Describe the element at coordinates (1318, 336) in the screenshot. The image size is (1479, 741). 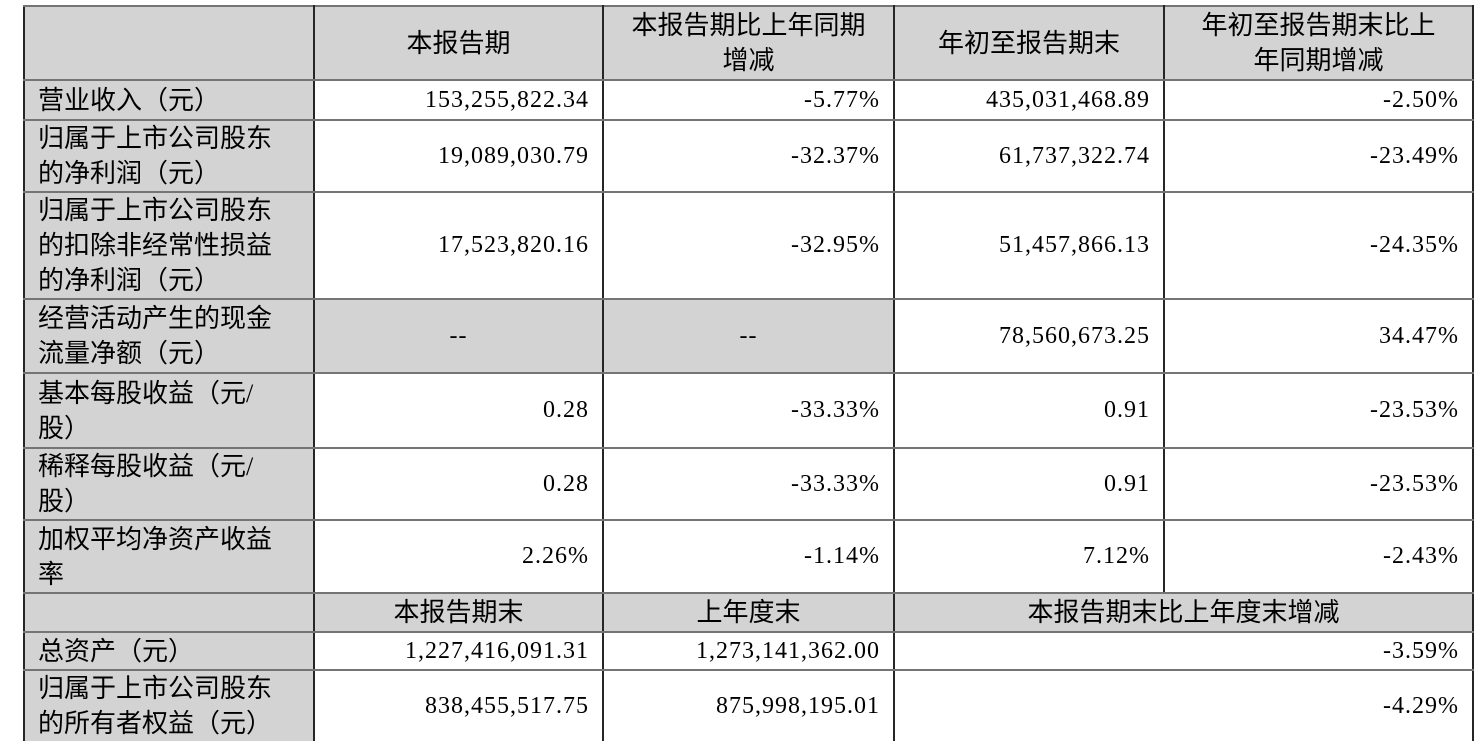
I see `ytd-yoy-value: 34.47%` at that location.